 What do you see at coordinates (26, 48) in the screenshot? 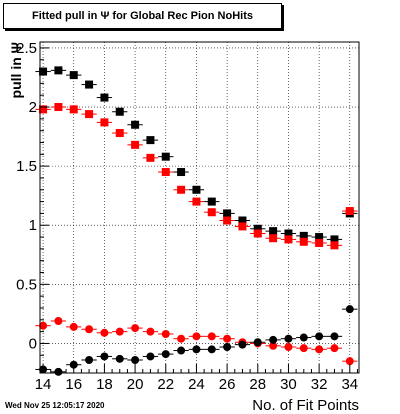
I see `y-tick-label: 2.5` at bounding box center [26, 48].